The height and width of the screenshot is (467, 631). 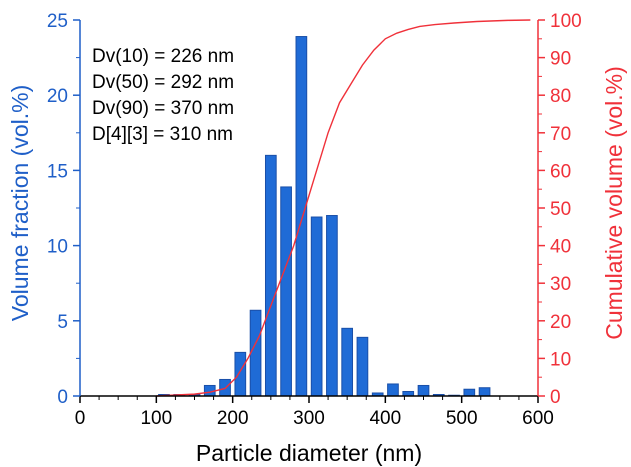 I want to click on y-left-tick-label: 20, so click(x=57, y=96).